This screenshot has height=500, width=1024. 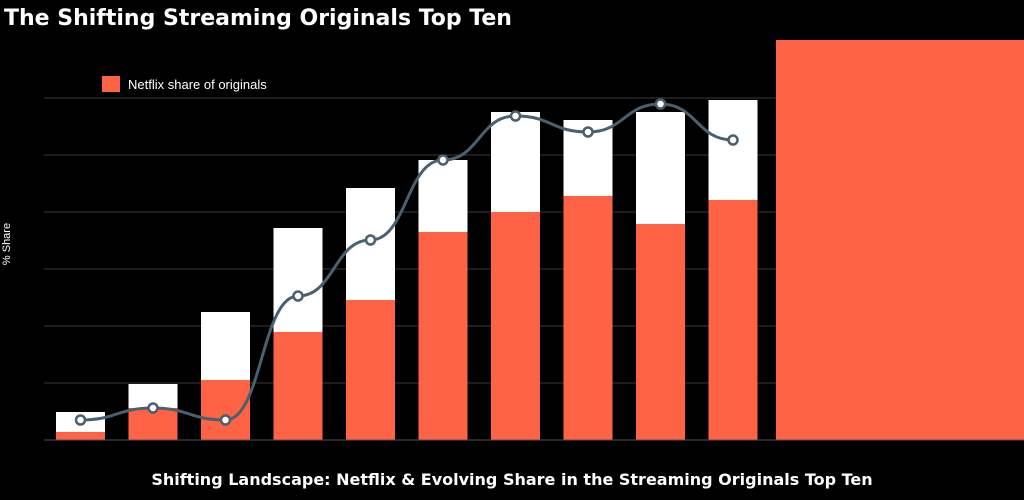 I want to click on legend: Netflix share of originals, so click(x=184, y=84).